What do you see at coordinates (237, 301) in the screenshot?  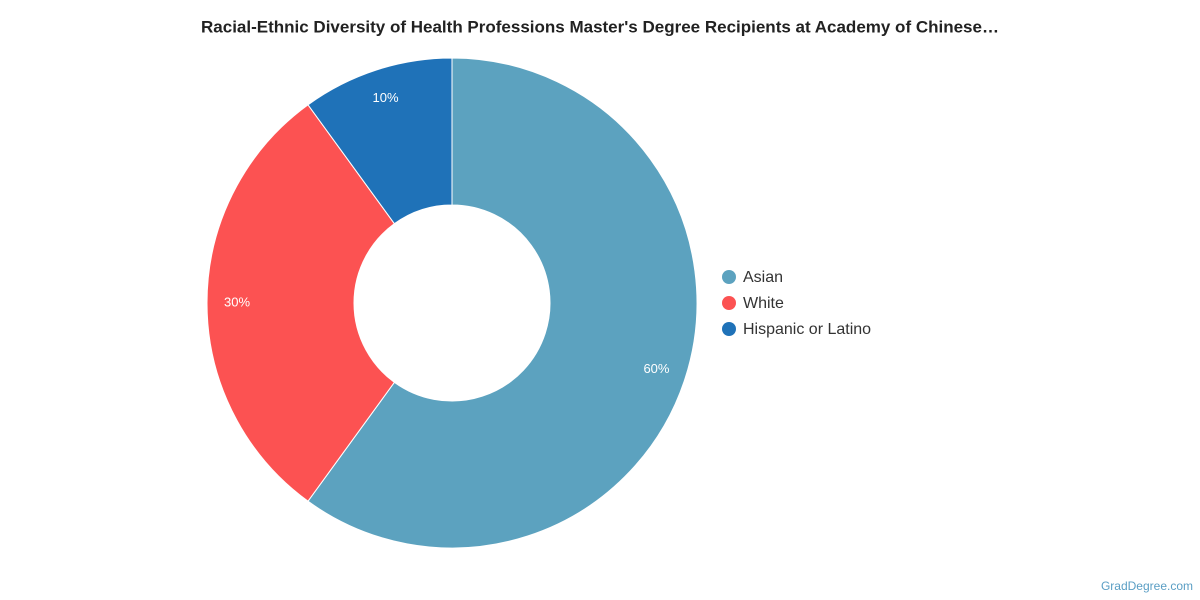 I see `data-label: 30%` at bounding box center [237, 301].